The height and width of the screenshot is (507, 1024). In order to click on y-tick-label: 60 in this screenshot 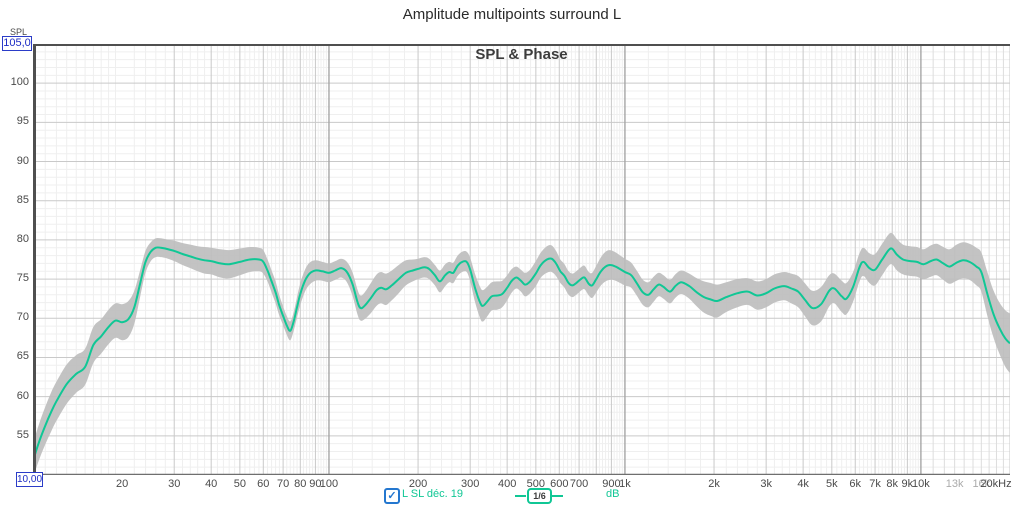, I will do `click(22, 395)`.